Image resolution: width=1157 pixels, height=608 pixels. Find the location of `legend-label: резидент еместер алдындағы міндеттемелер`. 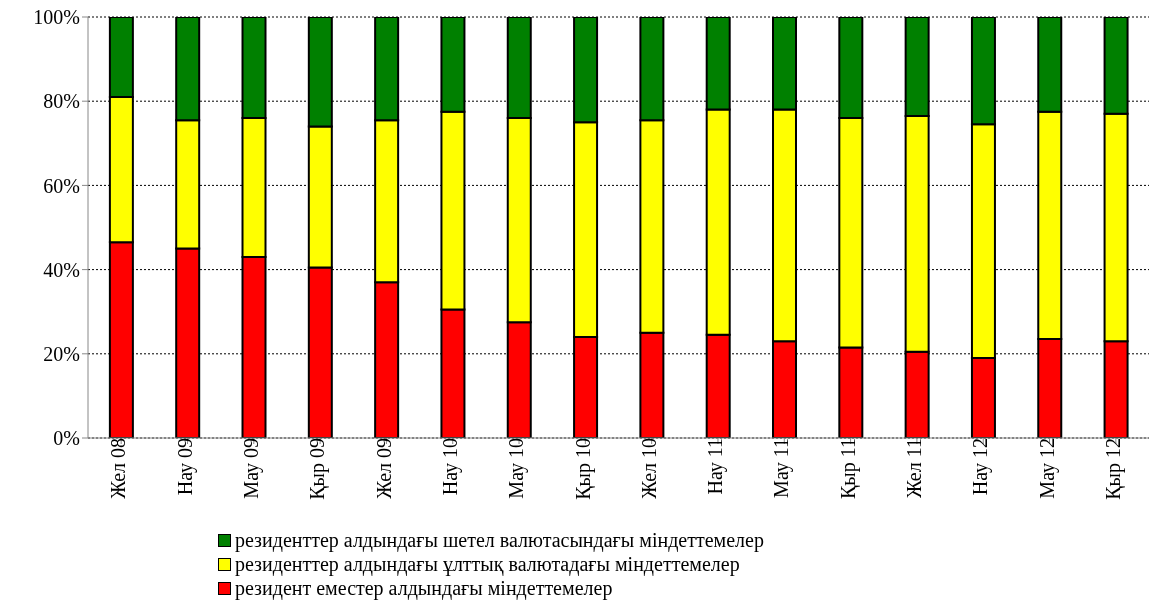

legend-label: резидент еместер алдындағы міндеттемелер is located at coordinates (424, 588).